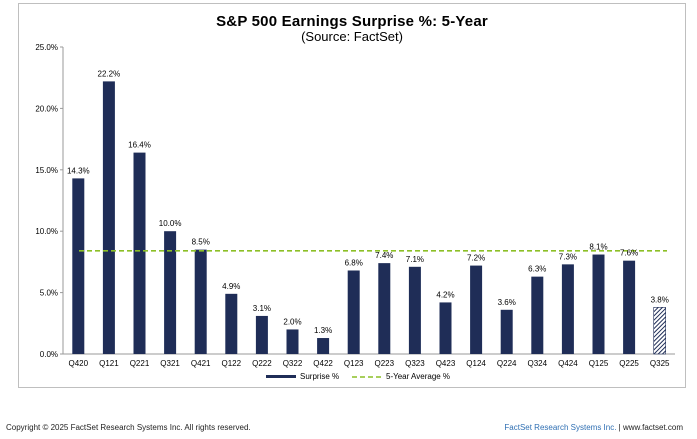 The image size is (697, 439). I want to click on legend-label-average: 5-Year Average %, so click(418, 376).